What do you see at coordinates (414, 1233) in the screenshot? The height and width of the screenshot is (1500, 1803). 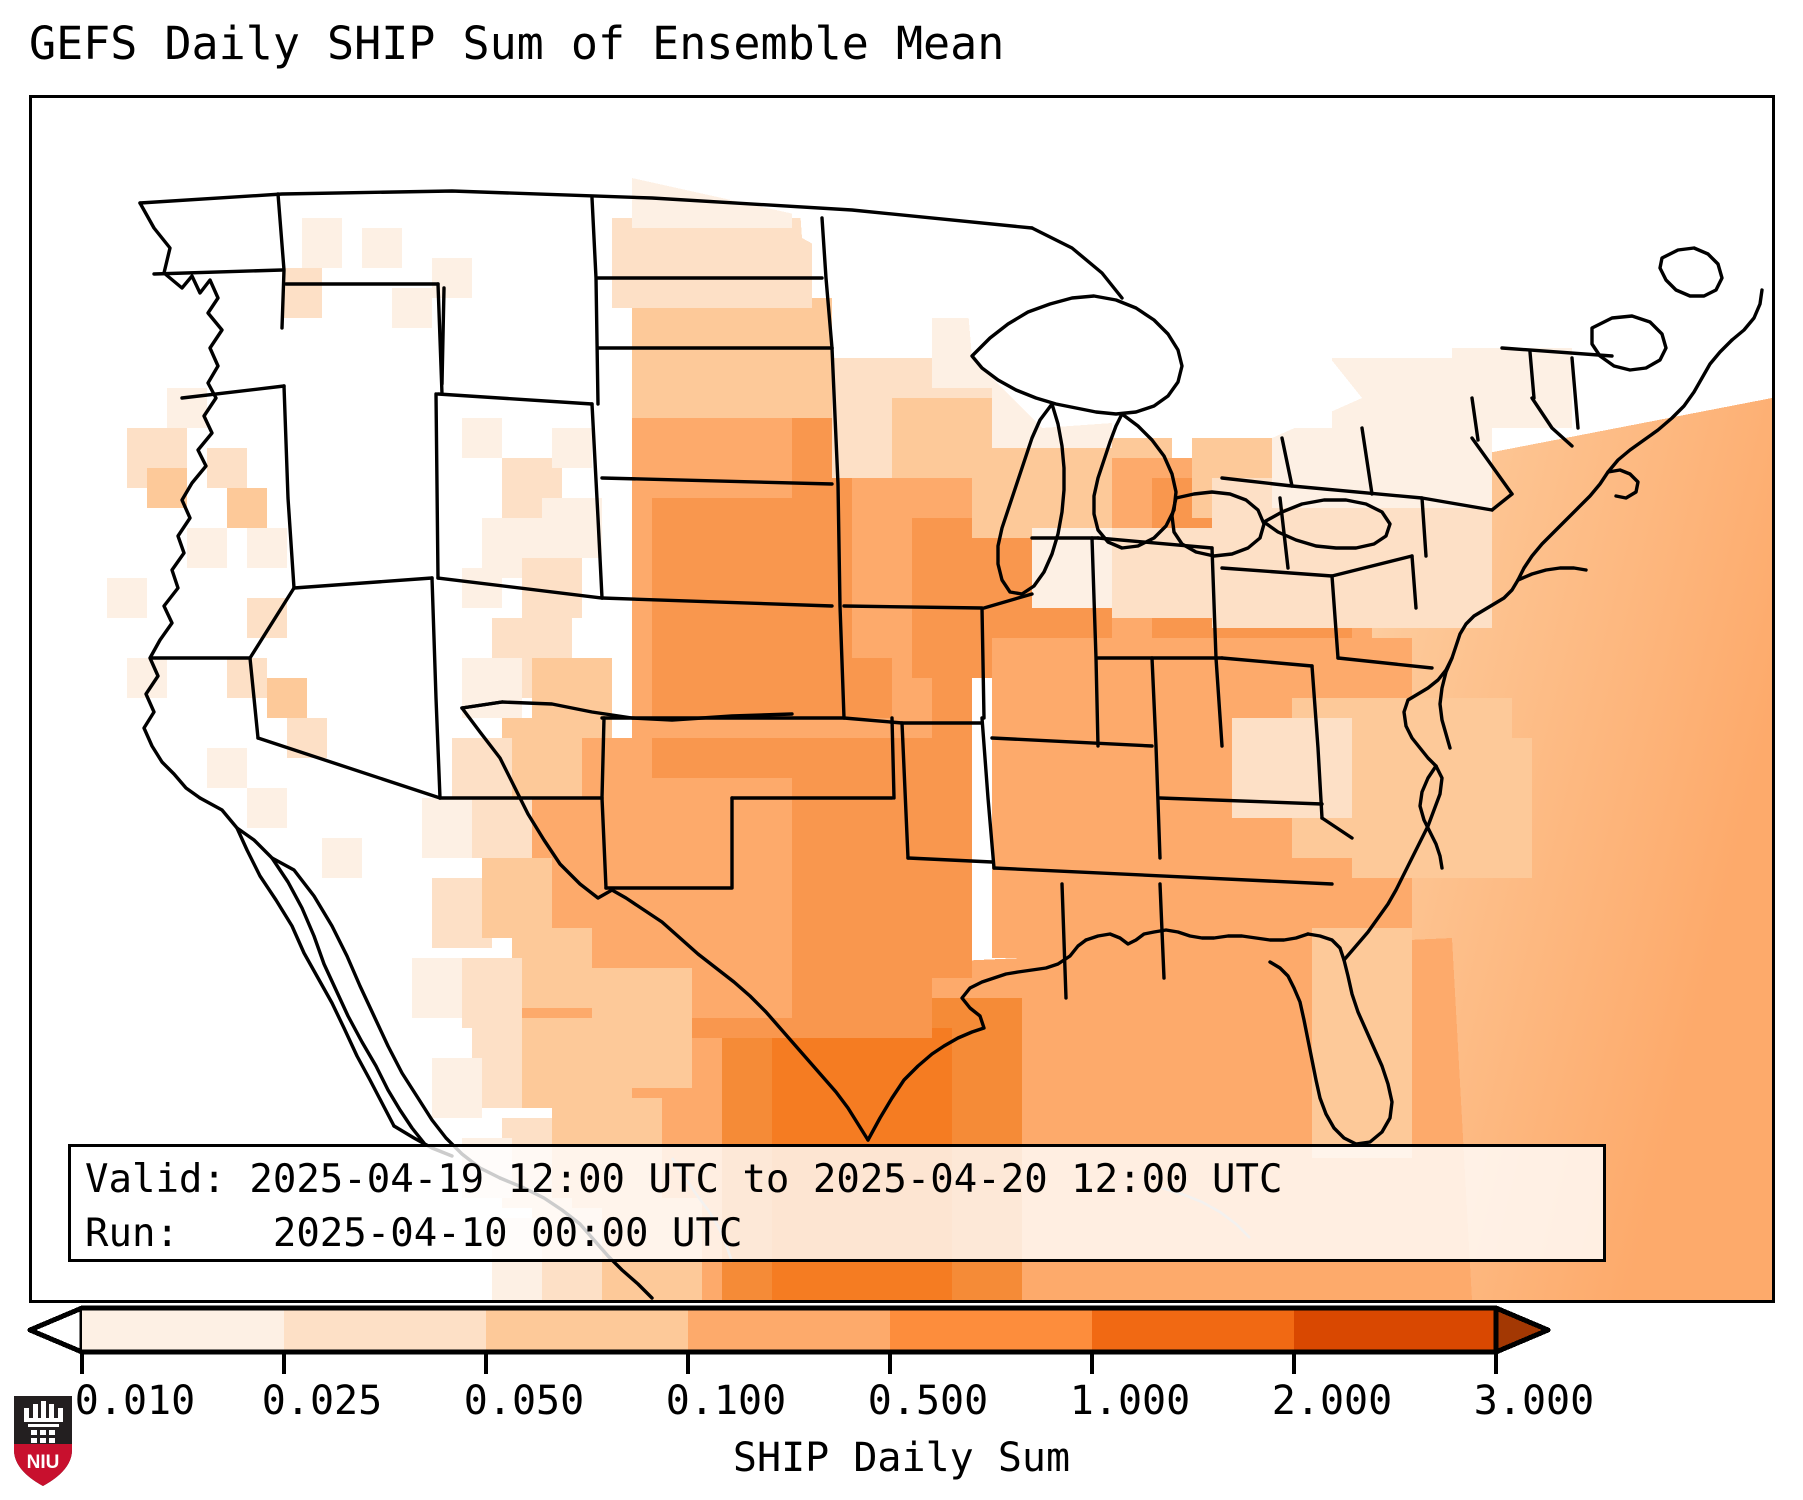 I see `run-time-text: Run: 2025-04-10 00:00 UTC` at bounding box center [414, 1233].